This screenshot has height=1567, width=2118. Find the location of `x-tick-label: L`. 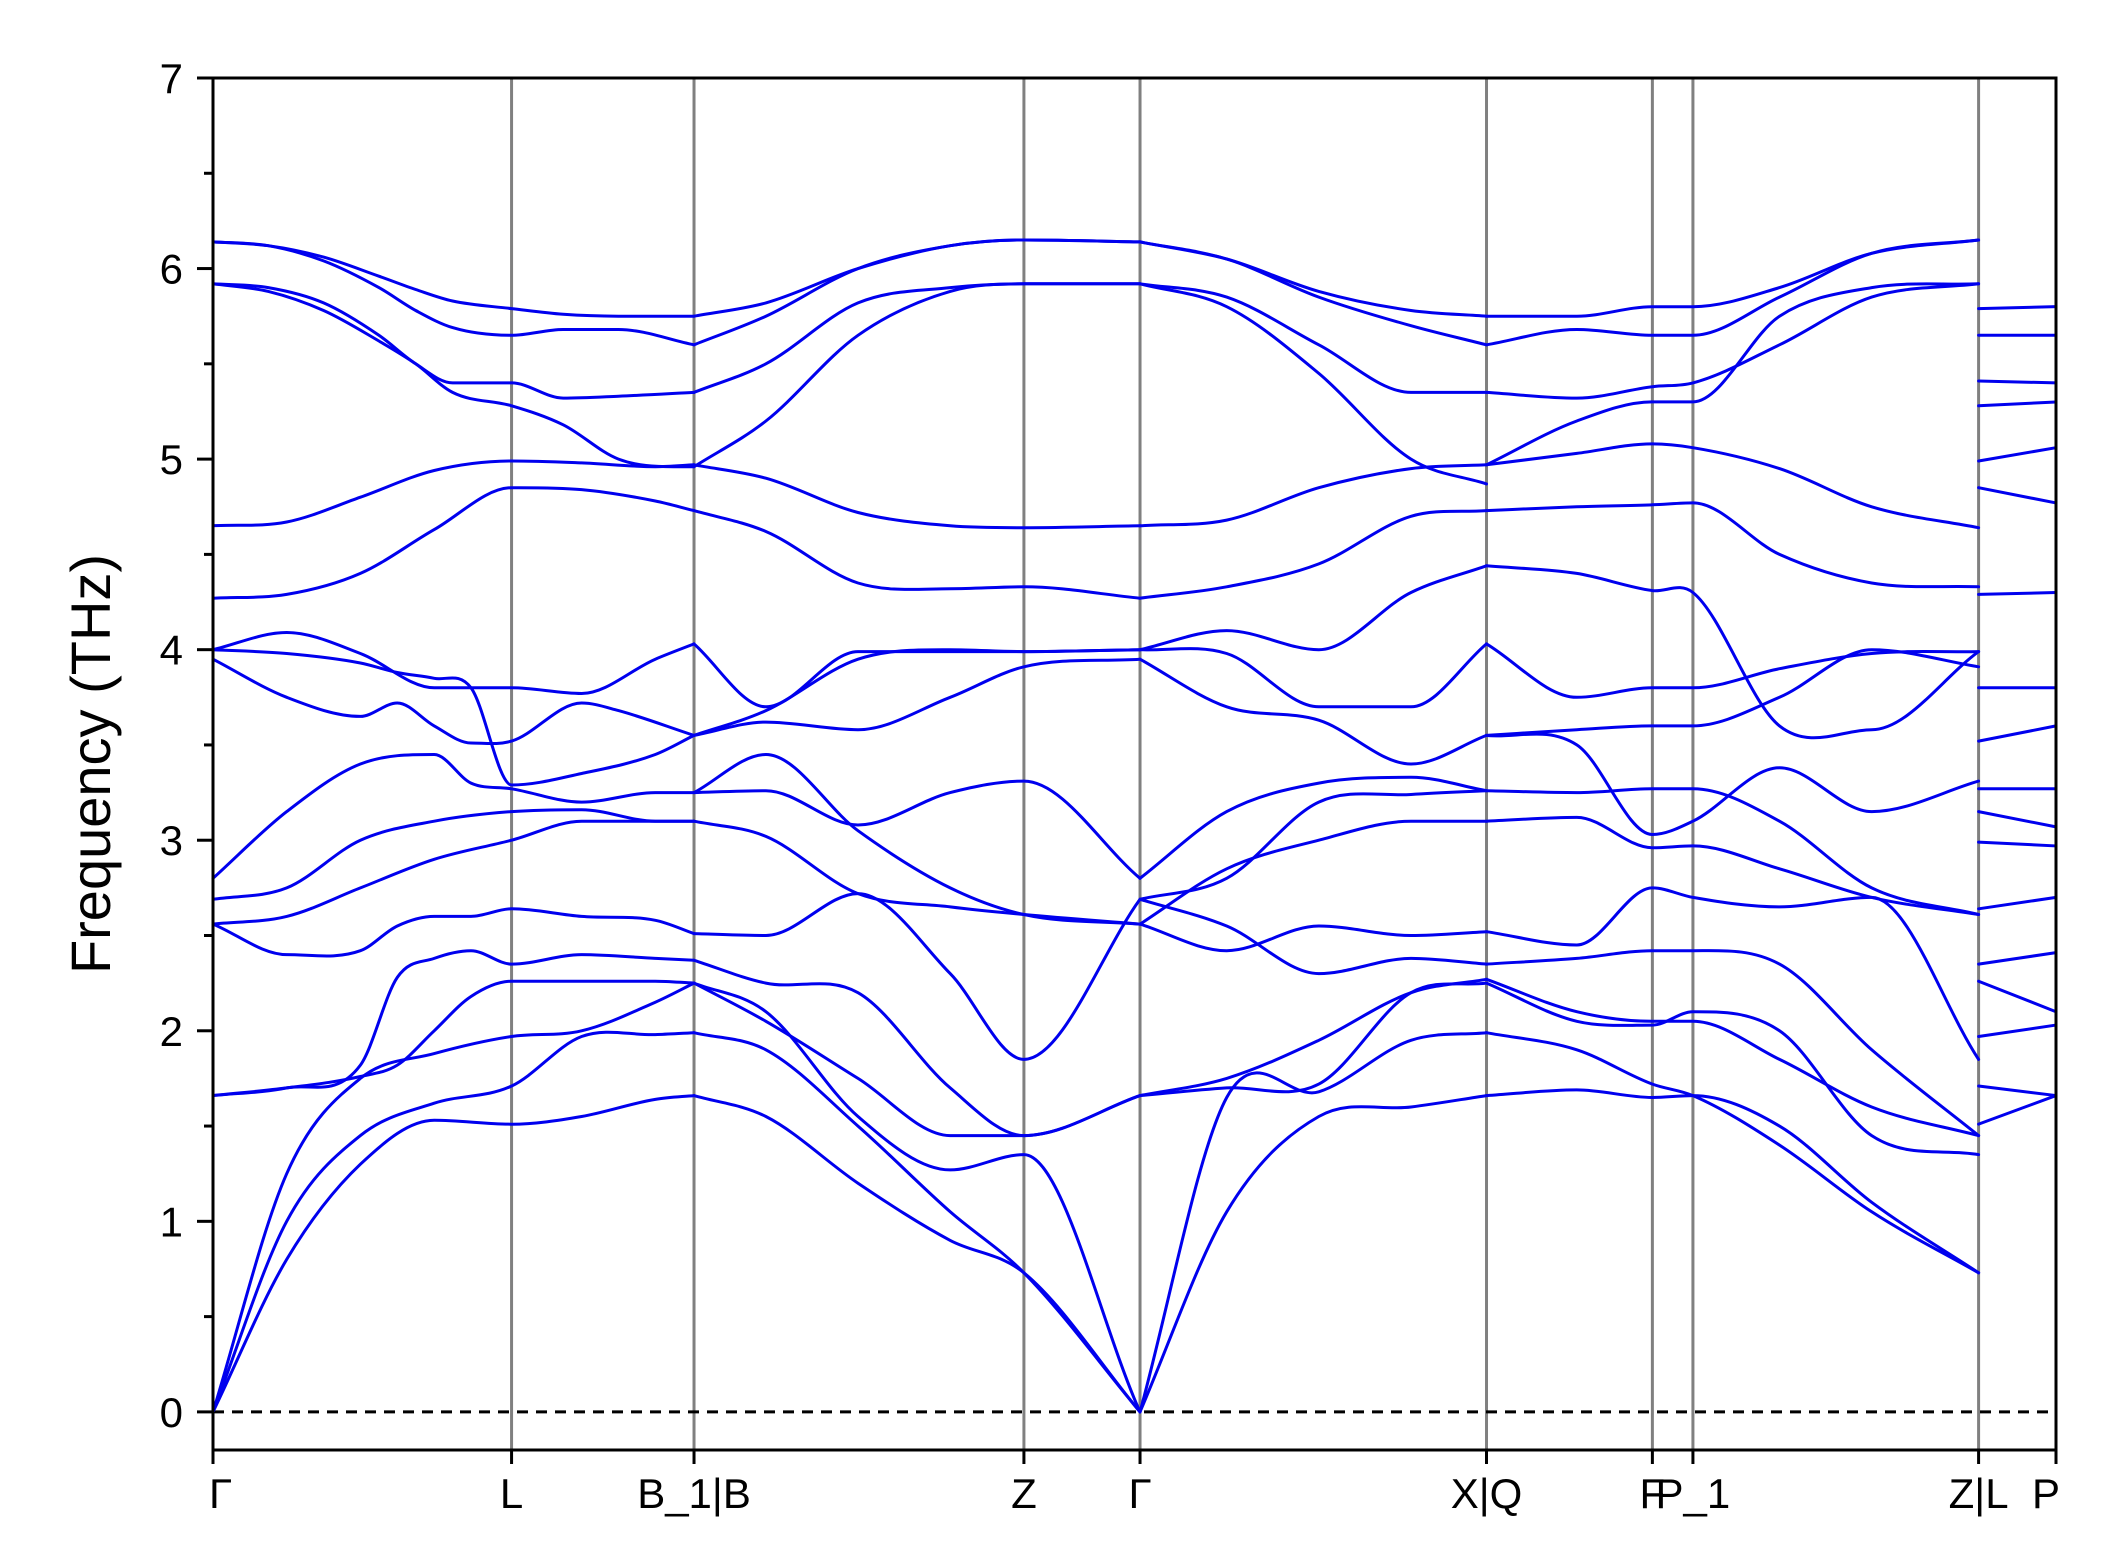

x-tick-label: L is located at coordinates (511, 1493).